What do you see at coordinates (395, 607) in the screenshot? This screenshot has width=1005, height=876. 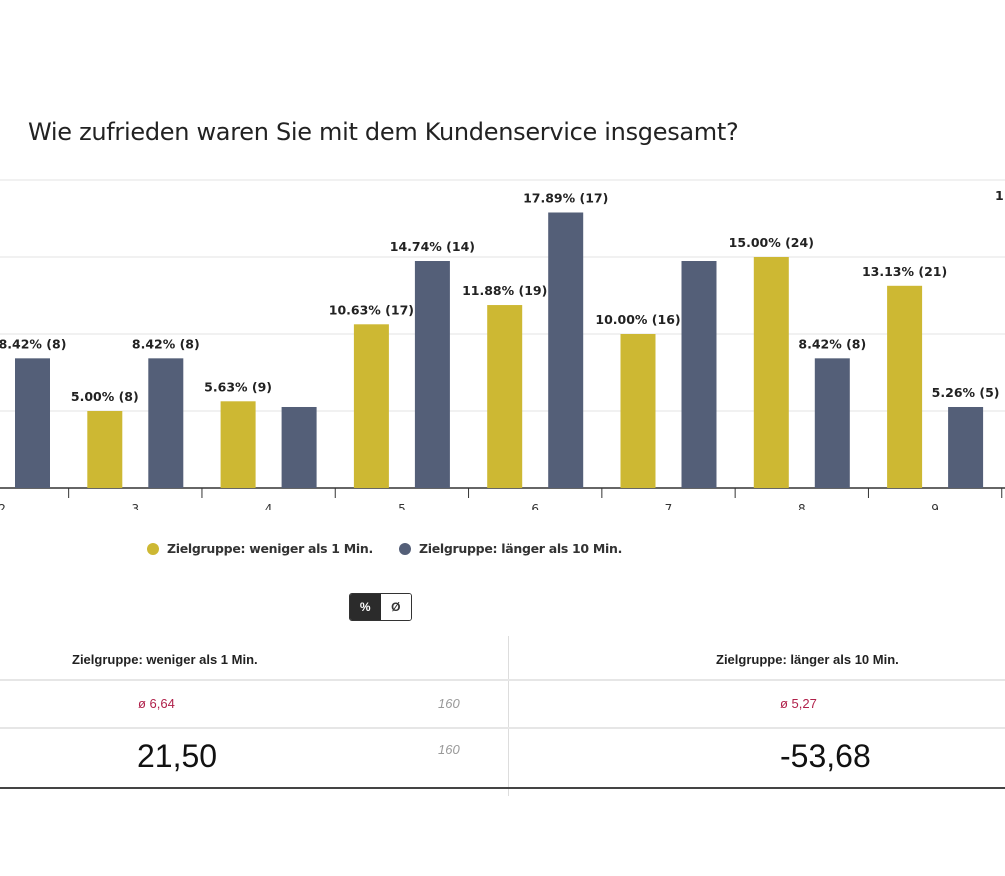 I see `toggle-average-button: Ø` at bounding box center [395, 607].